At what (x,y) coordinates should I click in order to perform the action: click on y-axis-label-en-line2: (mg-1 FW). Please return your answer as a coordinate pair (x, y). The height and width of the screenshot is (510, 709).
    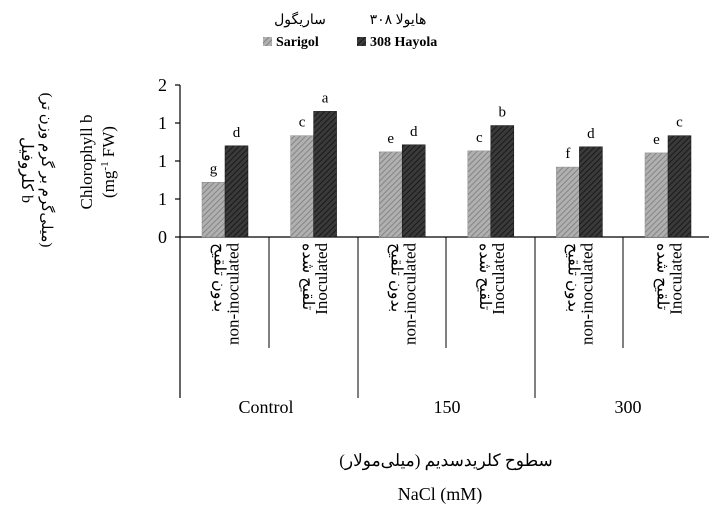
    Looking at the image, I should click on (108, 162).